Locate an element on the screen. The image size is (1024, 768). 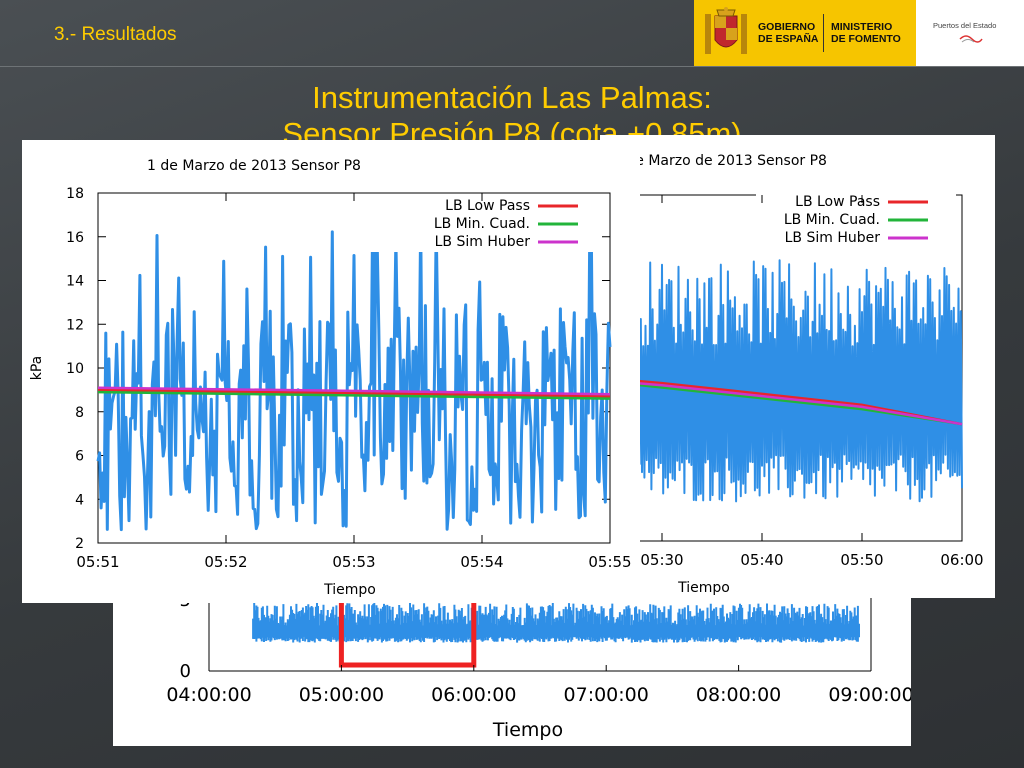
y-tick-label: 14 is located at coordinates (75, 282).